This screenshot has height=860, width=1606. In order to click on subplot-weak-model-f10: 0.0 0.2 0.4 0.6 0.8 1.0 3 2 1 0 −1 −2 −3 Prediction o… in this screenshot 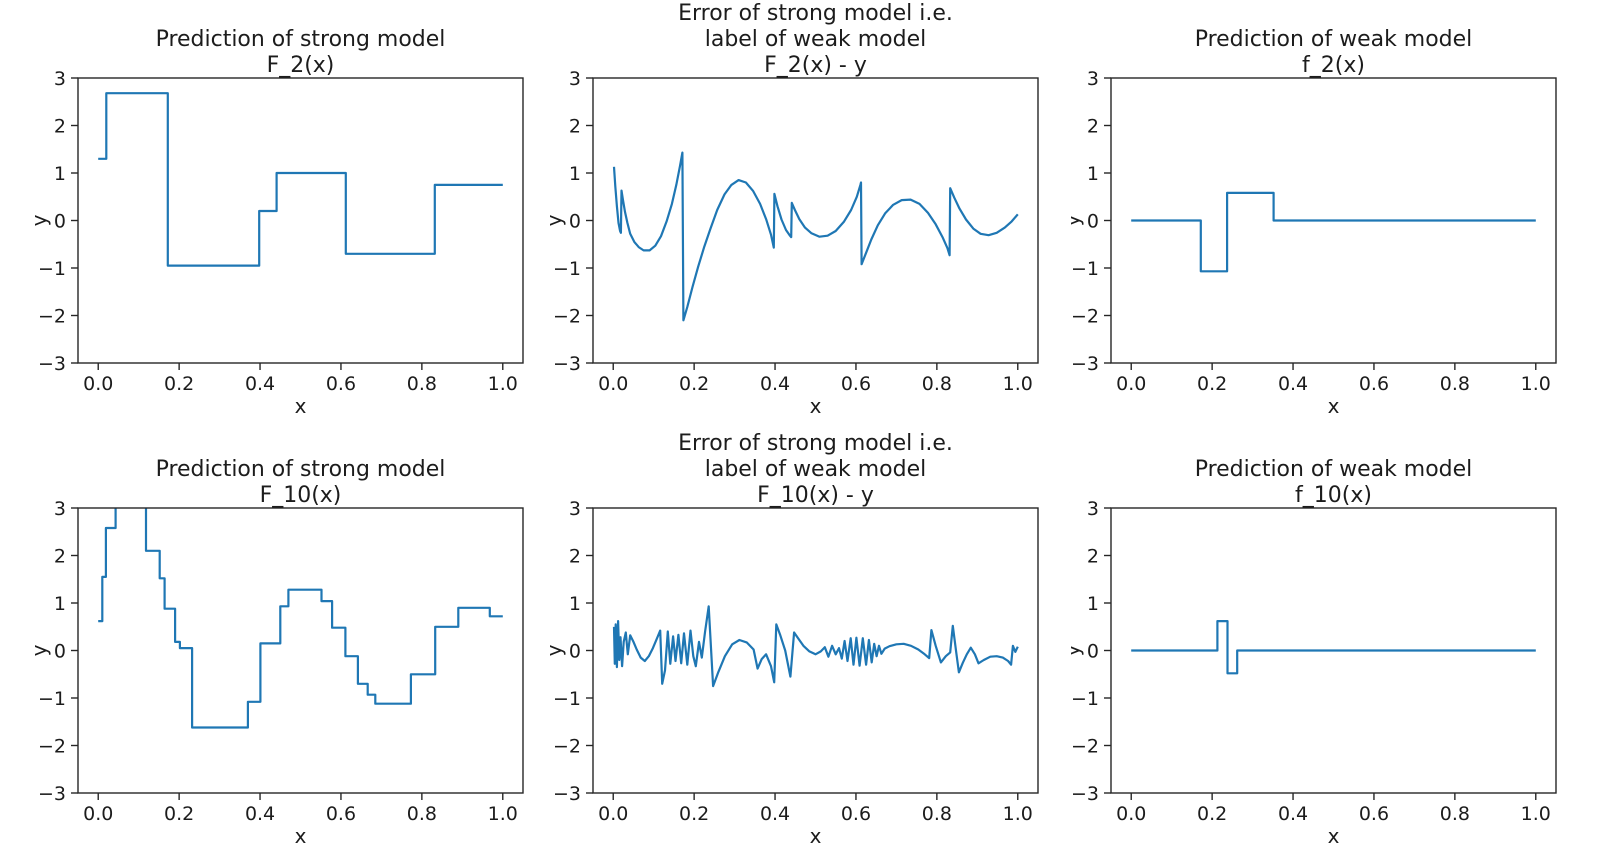, I will do `click(1314, 652)`.